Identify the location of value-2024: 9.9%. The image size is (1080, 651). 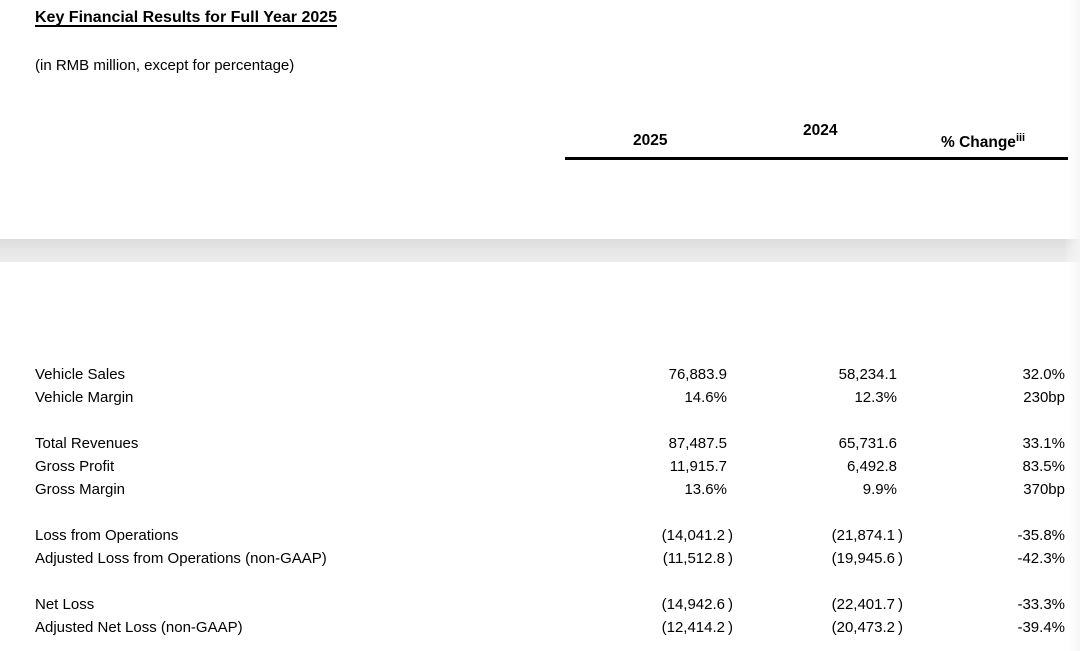
(879, 489).